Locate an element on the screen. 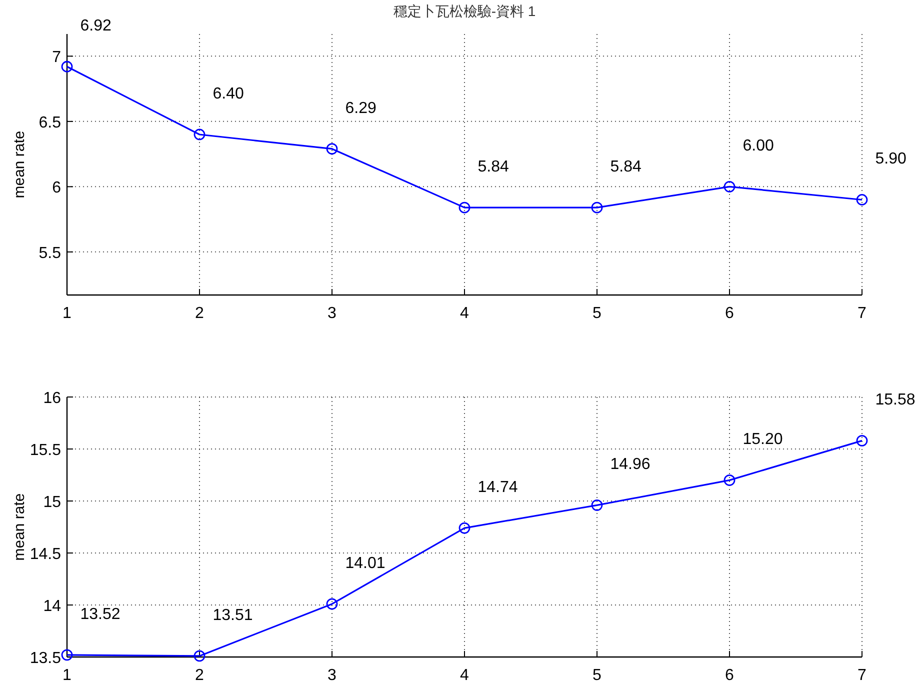  y-tick-label: 7 is located at coordinates (57, 57).